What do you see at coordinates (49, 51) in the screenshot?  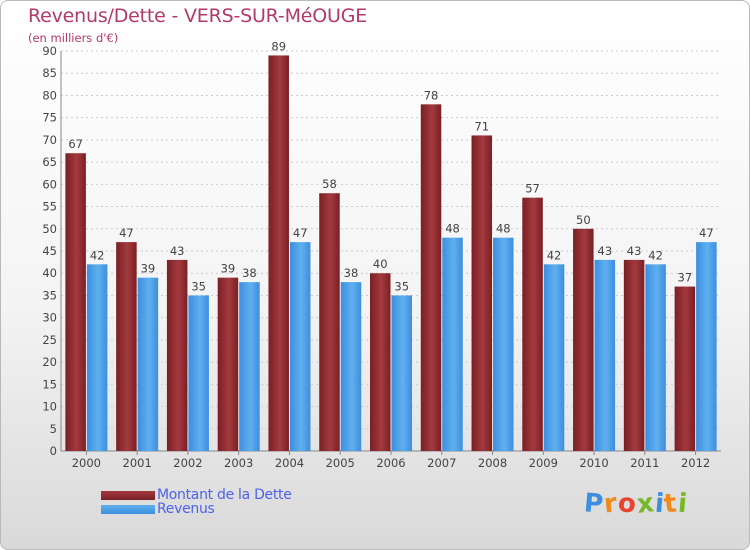 I see `y-tick-label: 90` at bounding box center [49, 51].